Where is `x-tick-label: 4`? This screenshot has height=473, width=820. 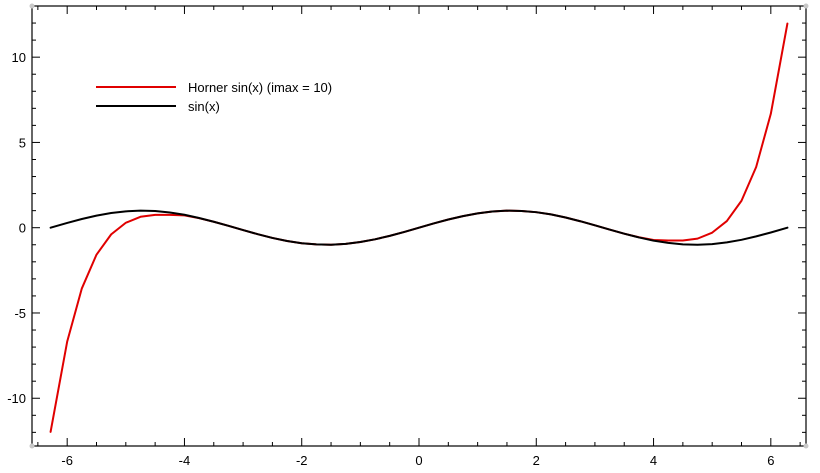 x-tick-label: 4 is located at coordinates (653, 460).